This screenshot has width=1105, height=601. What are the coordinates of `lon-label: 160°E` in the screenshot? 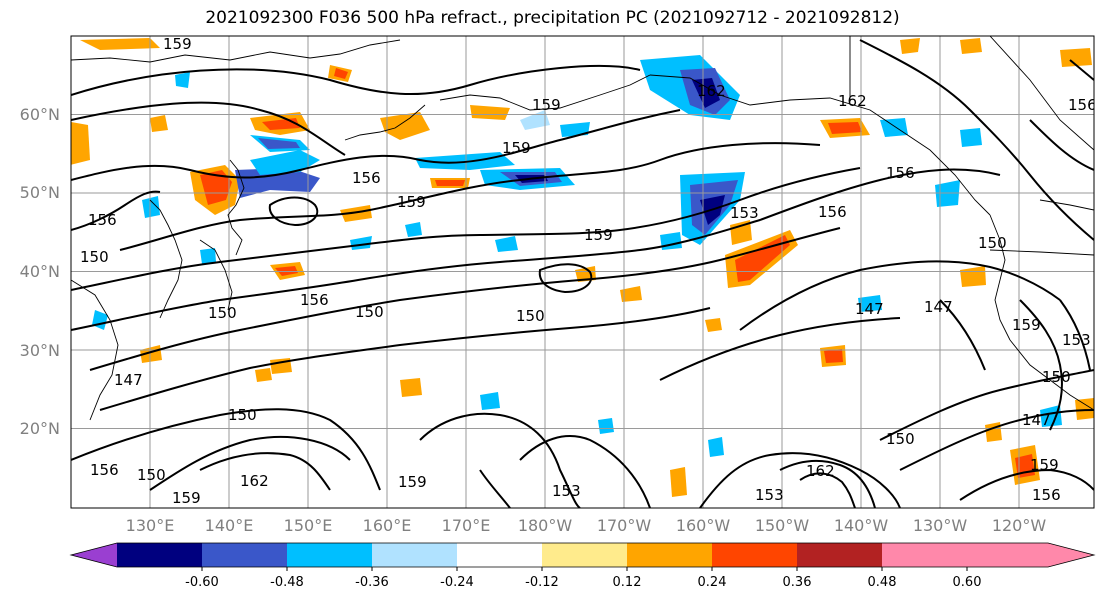 It's located at (387, 525).